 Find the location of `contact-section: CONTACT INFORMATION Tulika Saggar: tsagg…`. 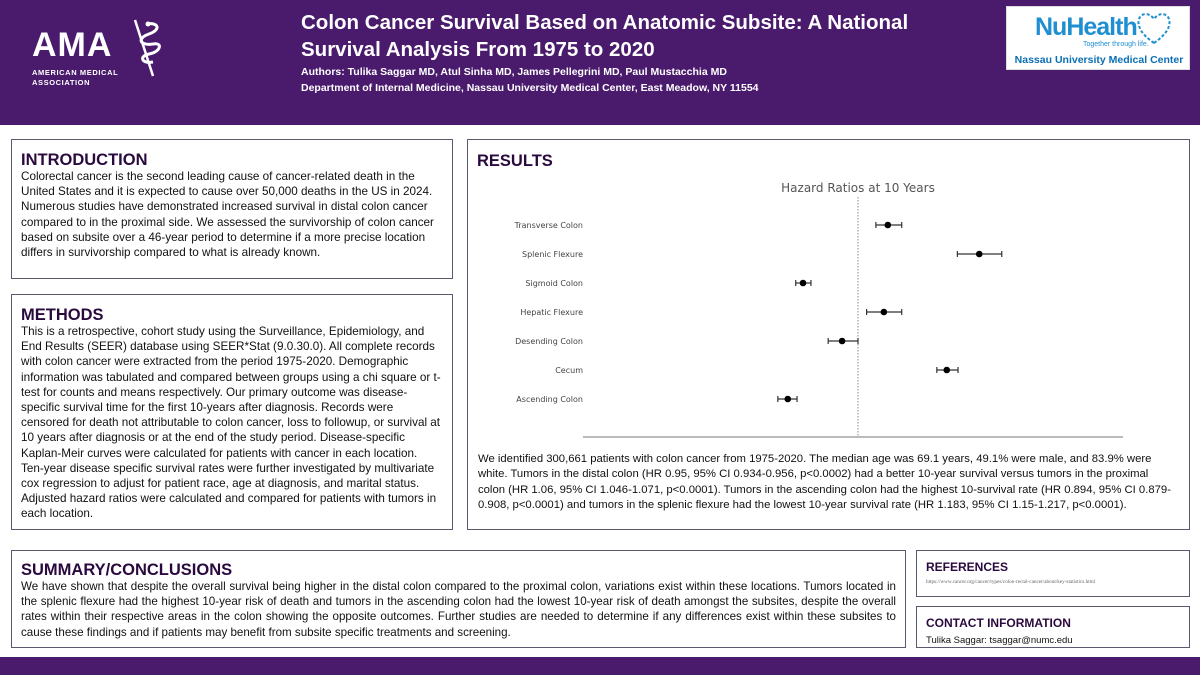

contact-section: CONTACT INFORMATION Tulika Saggar: tsagg… is located at coordinates (1053, 627).